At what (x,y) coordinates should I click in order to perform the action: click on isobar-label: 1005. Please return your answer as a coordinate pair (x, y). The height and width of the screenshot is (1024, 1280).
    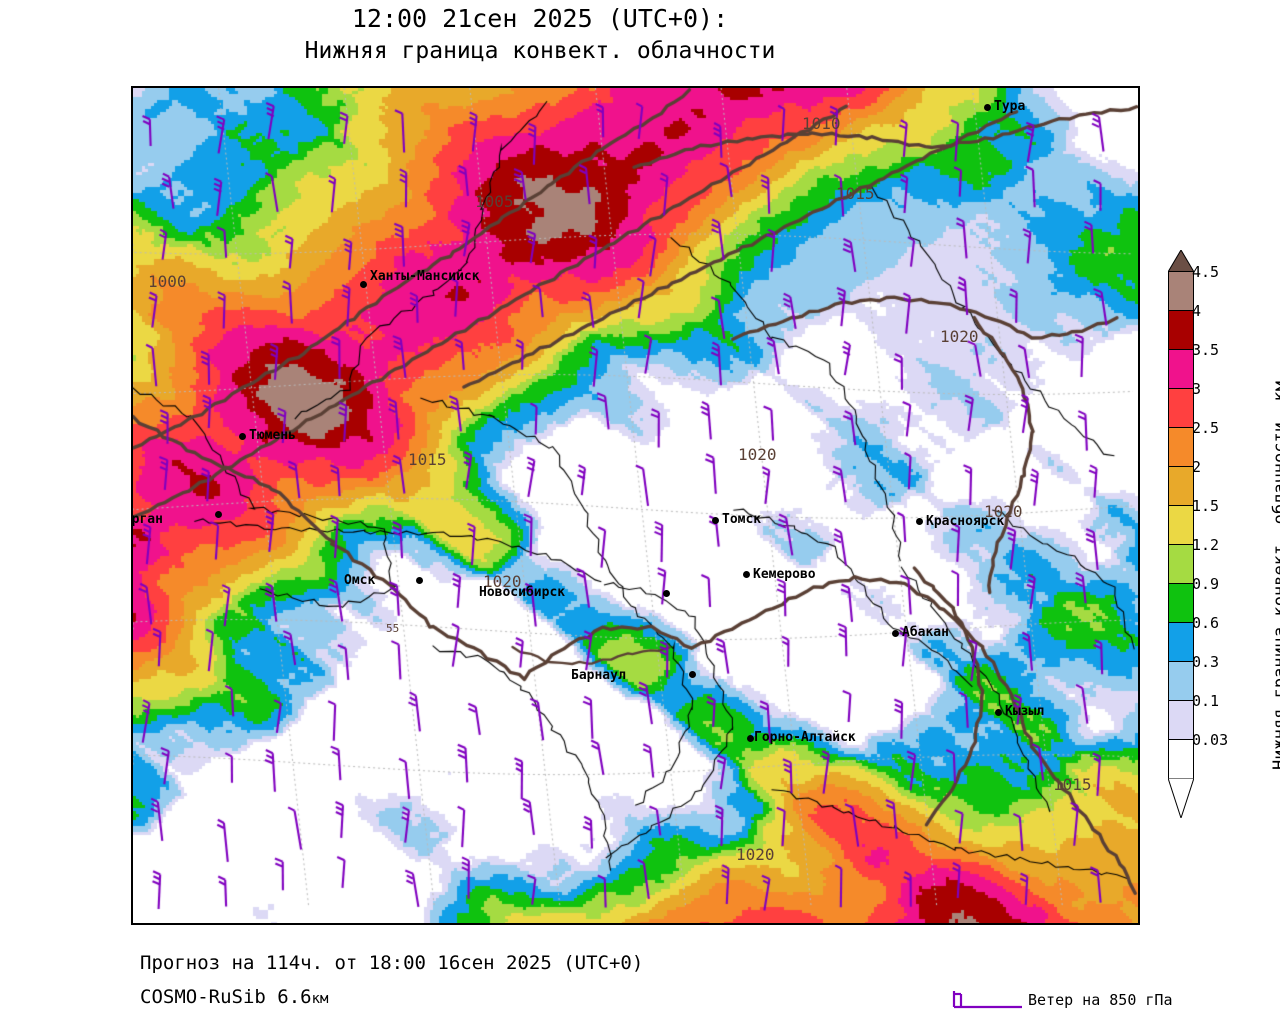
    Looking at the image, I should click on (494, 201).